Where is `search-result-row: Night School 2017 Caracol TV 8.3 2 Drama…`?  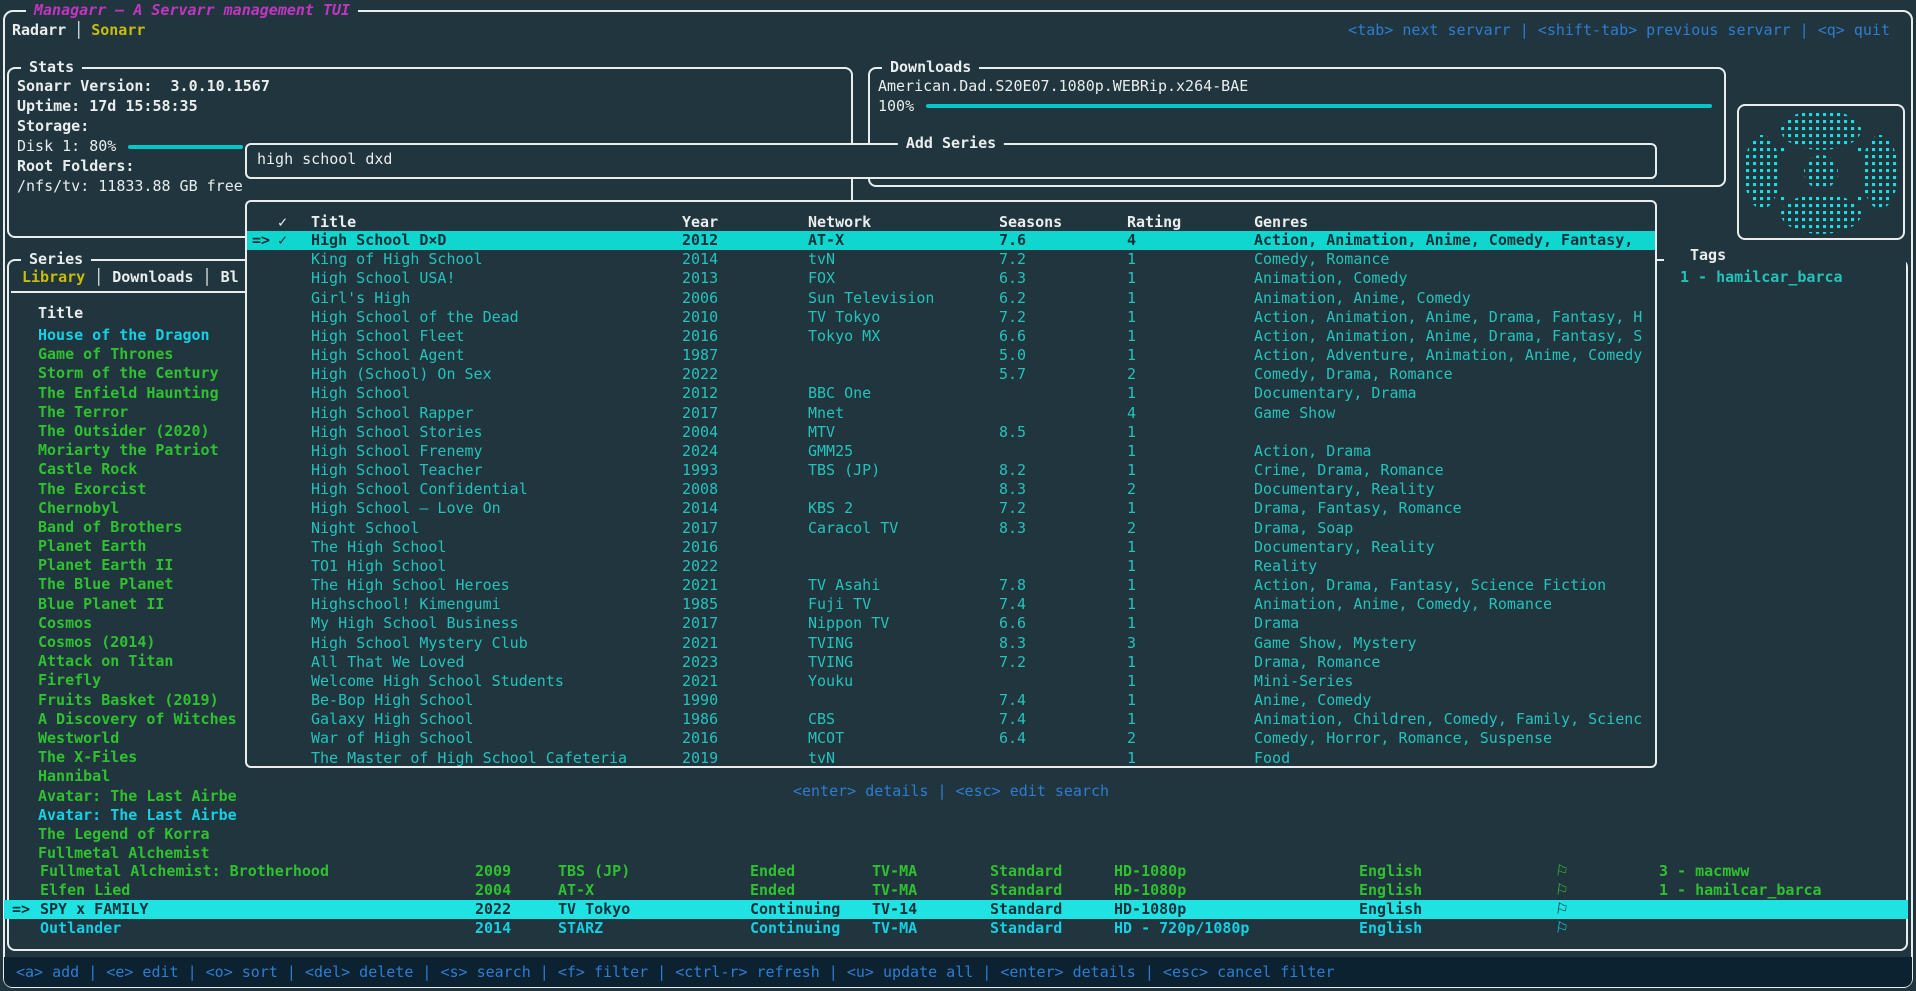 search-result-row: Night School 2017 Caracol TV 8.3 2 Drama… is located at coordinates (951, 528).